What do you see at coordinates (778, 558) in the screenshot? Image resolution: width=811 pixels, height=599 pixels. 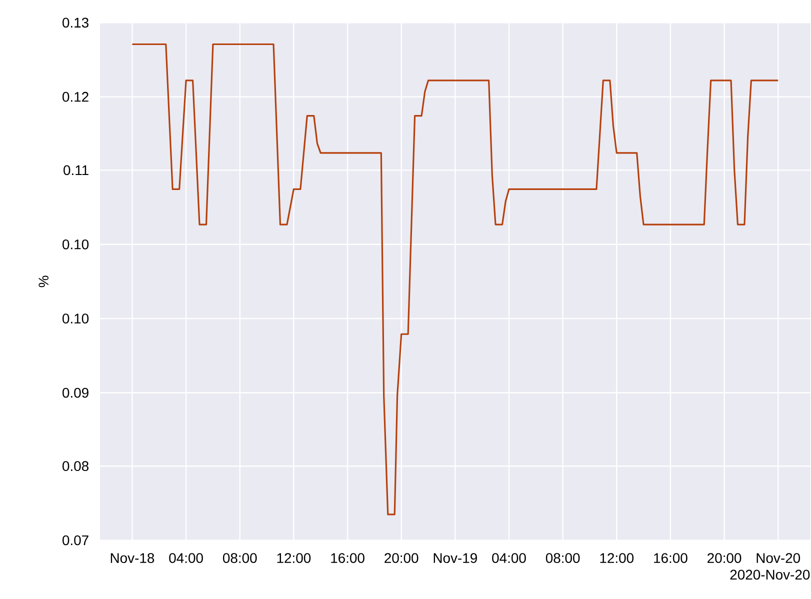 I see `x-tick-label: Nov-20` at bounding box center [778, 558].